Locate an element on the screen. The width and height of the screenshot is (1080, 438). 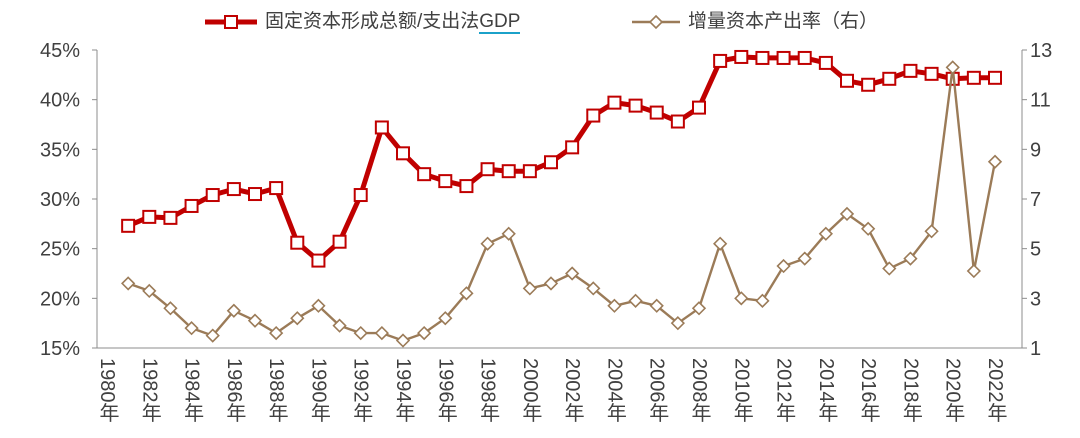
y-left-tick-label: 40% is located at coordinates (60, 101).